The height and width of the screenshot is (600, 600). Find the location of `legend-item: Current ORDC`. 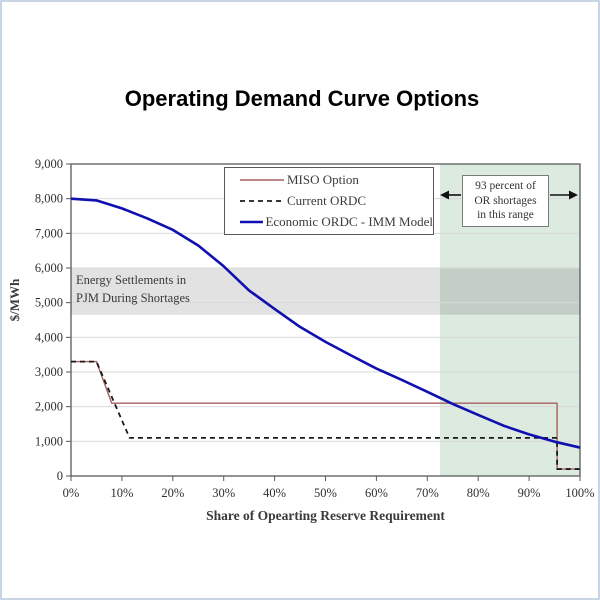

legend-item: Current ORDC is located at coordinates (336, 201).